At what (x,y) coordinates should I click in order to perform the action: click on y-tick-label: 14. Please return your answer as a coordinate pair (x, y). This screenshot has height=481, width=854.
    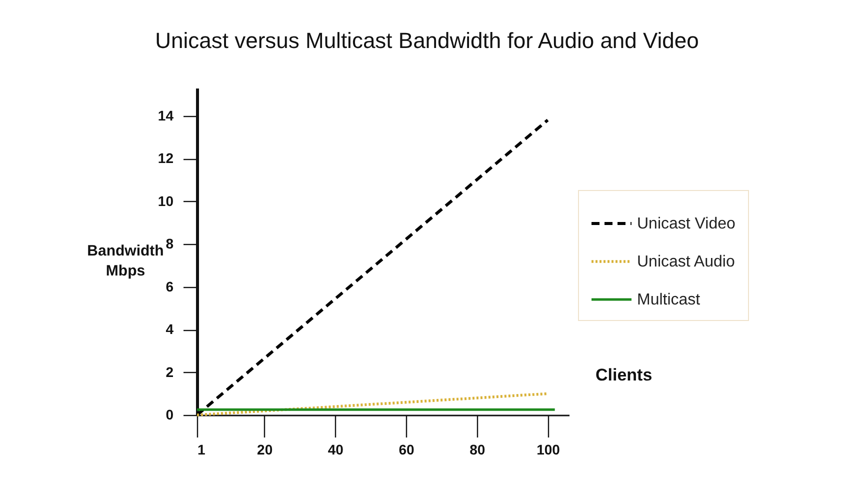
    Looking at the image, I should click on (166, 115).